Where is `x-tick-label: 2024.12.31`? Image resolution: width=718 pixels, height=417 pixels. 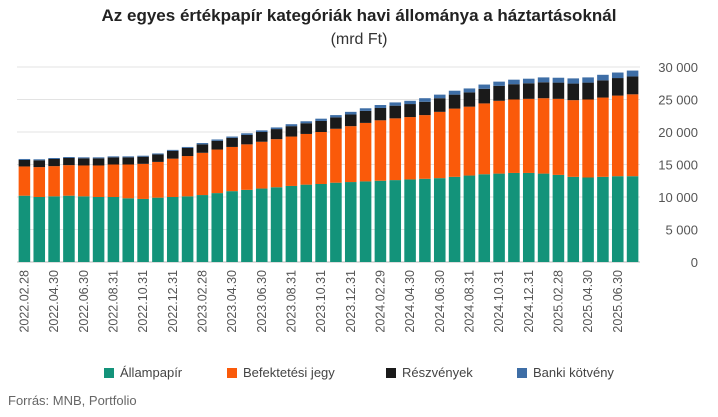 x-tick-label: 2024.12.31 is located at coordinates (529, 301).